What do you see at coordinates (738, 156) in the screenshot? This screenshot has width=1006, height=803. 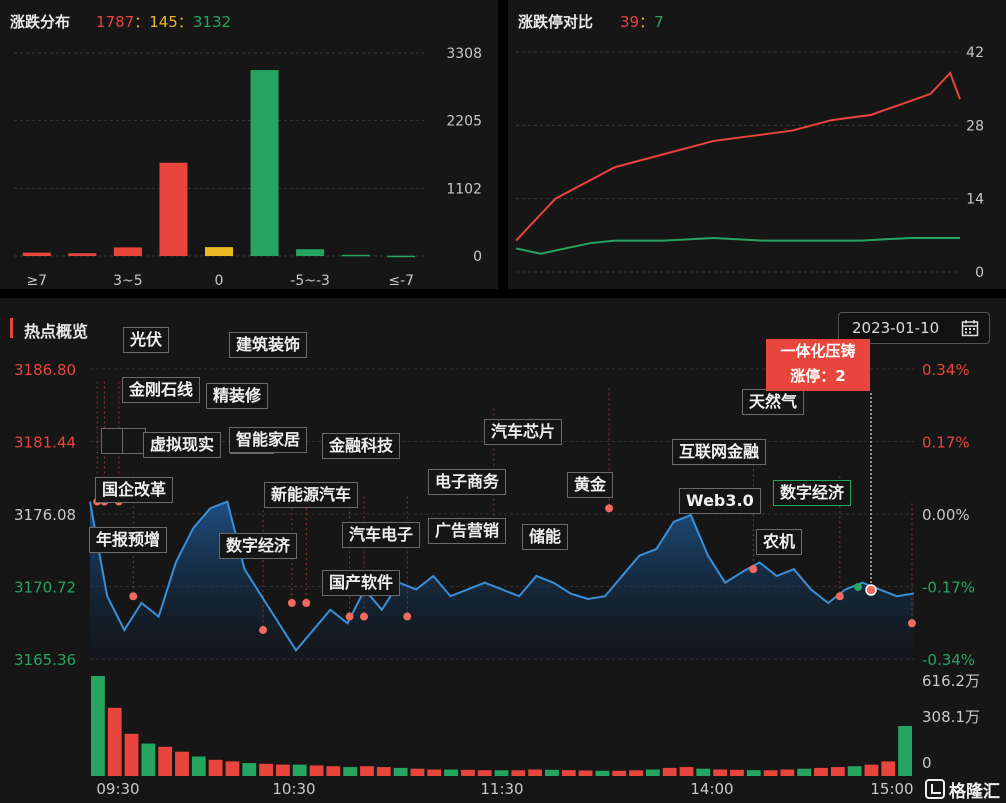 I see `limit-series-line` at bounding box center [738, 156].